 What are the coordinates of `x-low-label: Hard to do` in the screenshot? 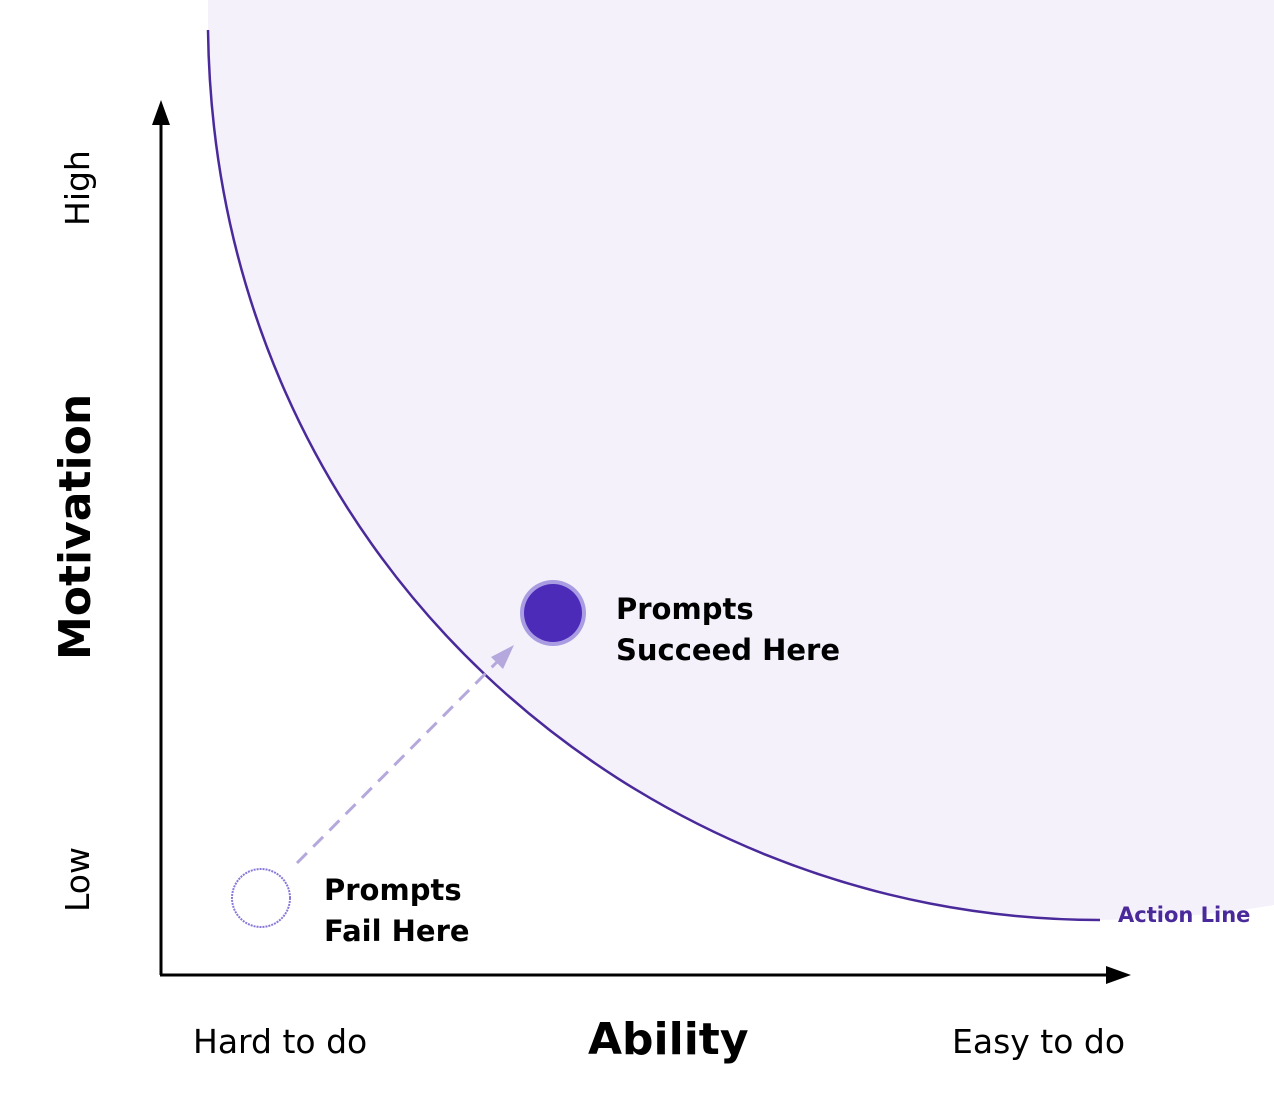 It's located at (280, 1041).